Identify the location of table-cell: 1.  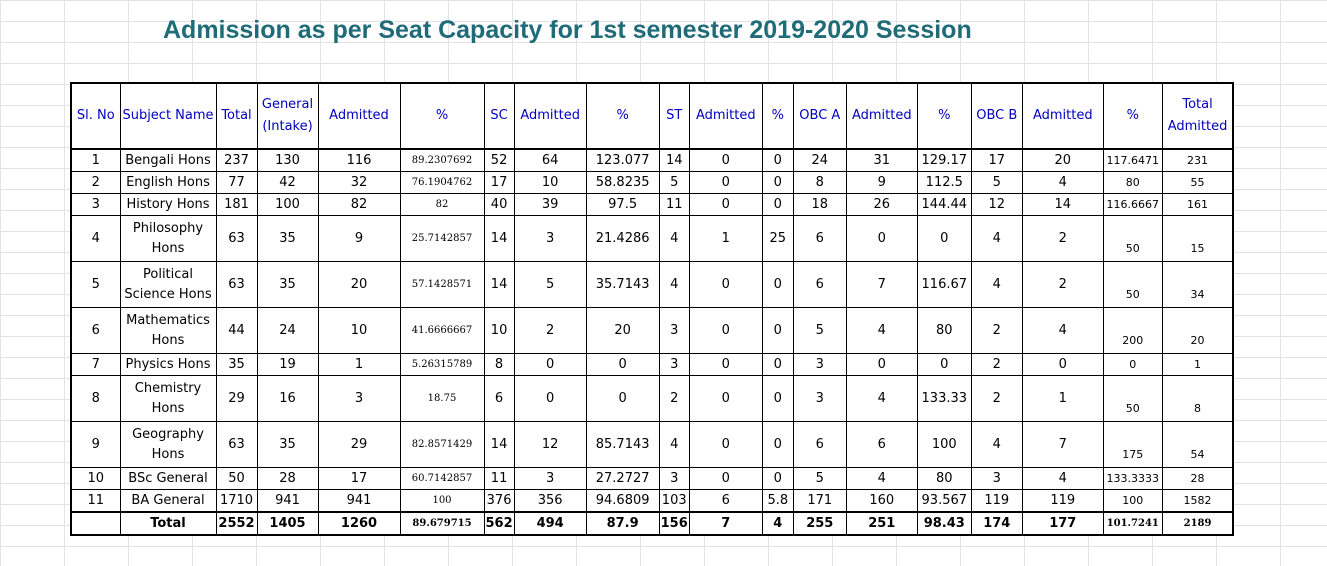
(1062, 398).